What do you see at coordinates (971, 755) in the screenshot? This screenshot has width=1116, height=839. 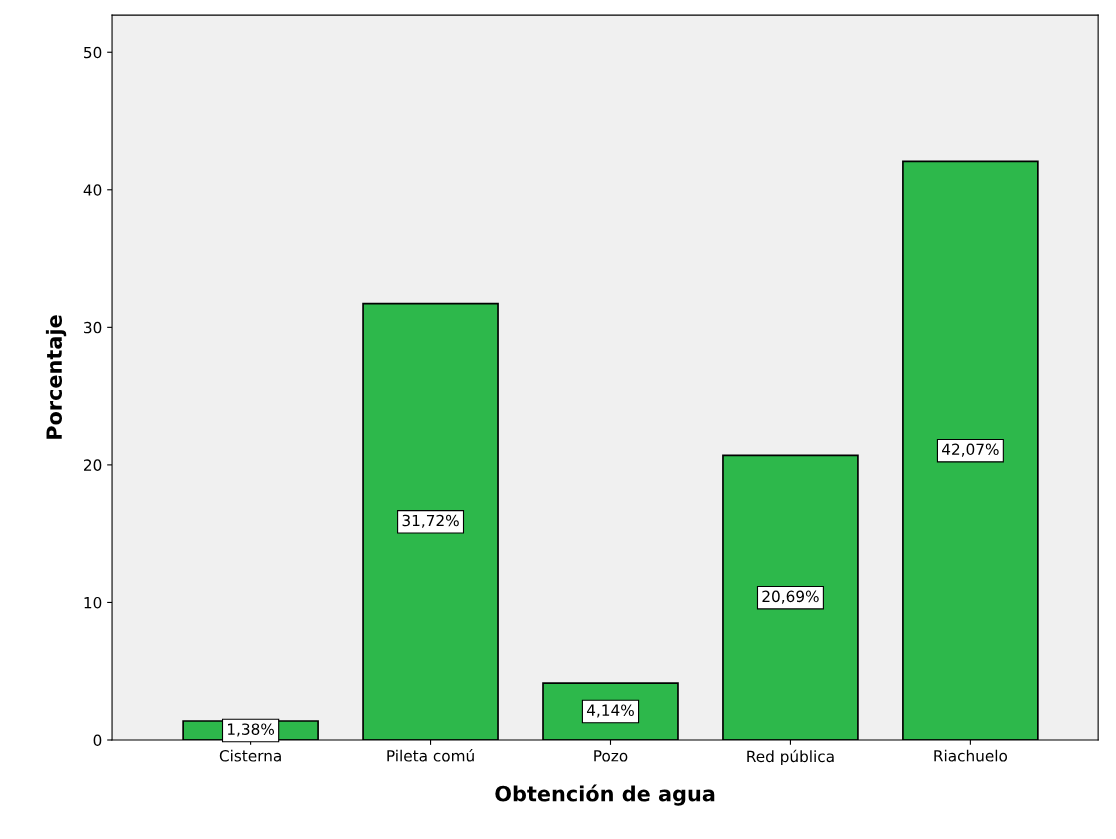 I see `x-tick-label: Riachuelo` at bounding box center [971, 755].